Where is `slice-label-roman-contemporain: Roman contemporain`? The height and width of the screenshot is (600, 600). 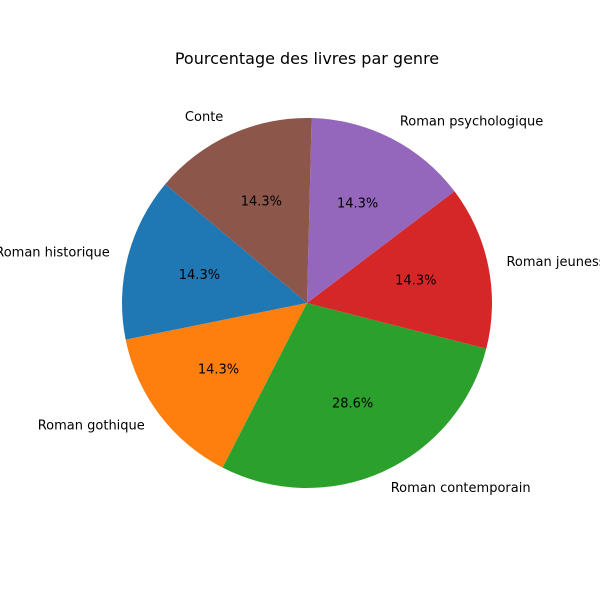
slice-label-roman-contemporain: Roman contemporain is located at coordinates (461, 488).